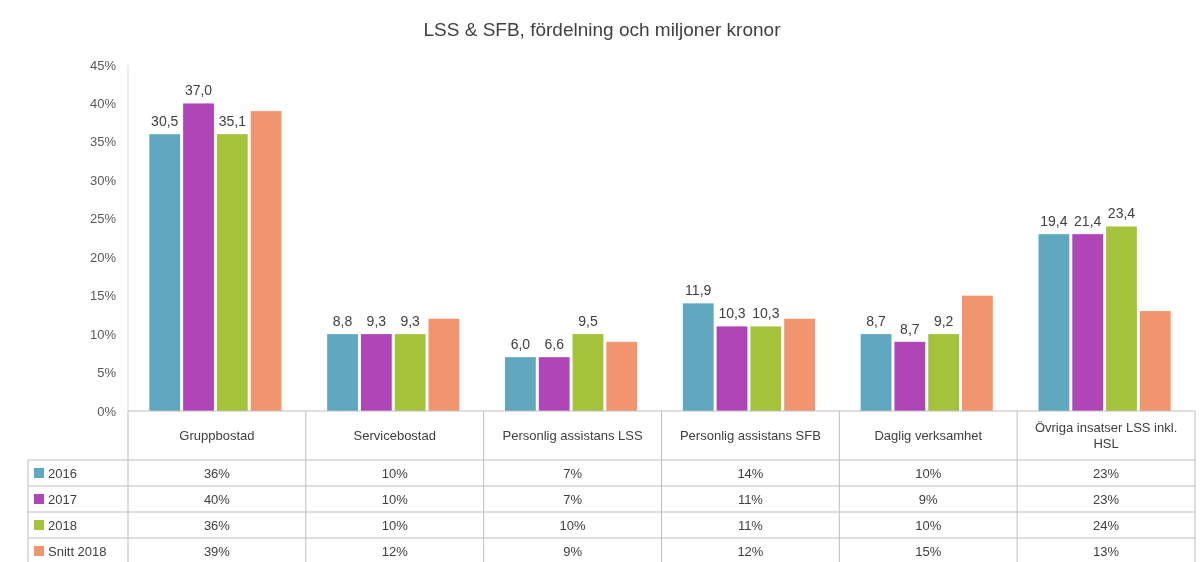 The image size is (1204, 562). What do you see at coordinates (217, 499) in the screenshot?
I see `data-label: 40%` at bounding box center [217, 499].